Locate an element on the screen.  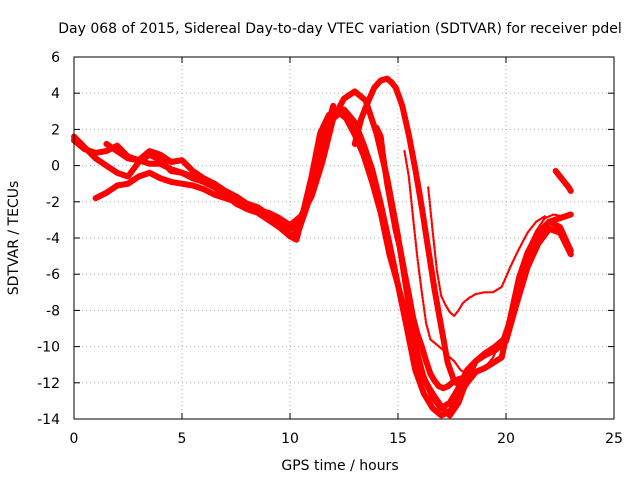
x-tick-label: 25 is located at coordinates (614, 439).